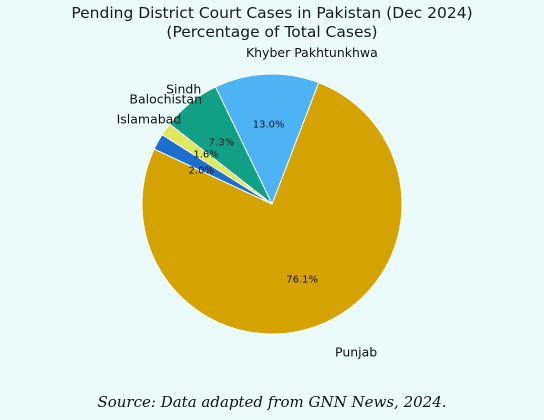 The height and width of the screenshot is (420, 544). I want to click on pie-value-label: 76.1%, so click(302, 280).